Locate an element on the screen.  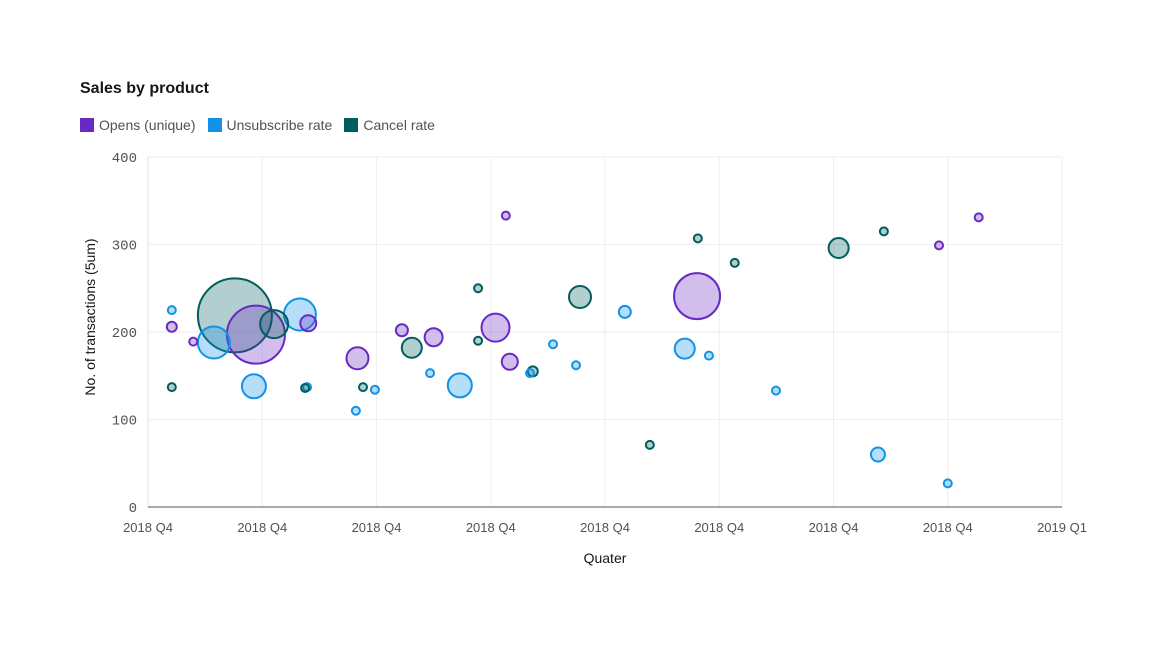
legend-item-unsubscribe: Unsubscribe rate is located at coordinates (270, 125).